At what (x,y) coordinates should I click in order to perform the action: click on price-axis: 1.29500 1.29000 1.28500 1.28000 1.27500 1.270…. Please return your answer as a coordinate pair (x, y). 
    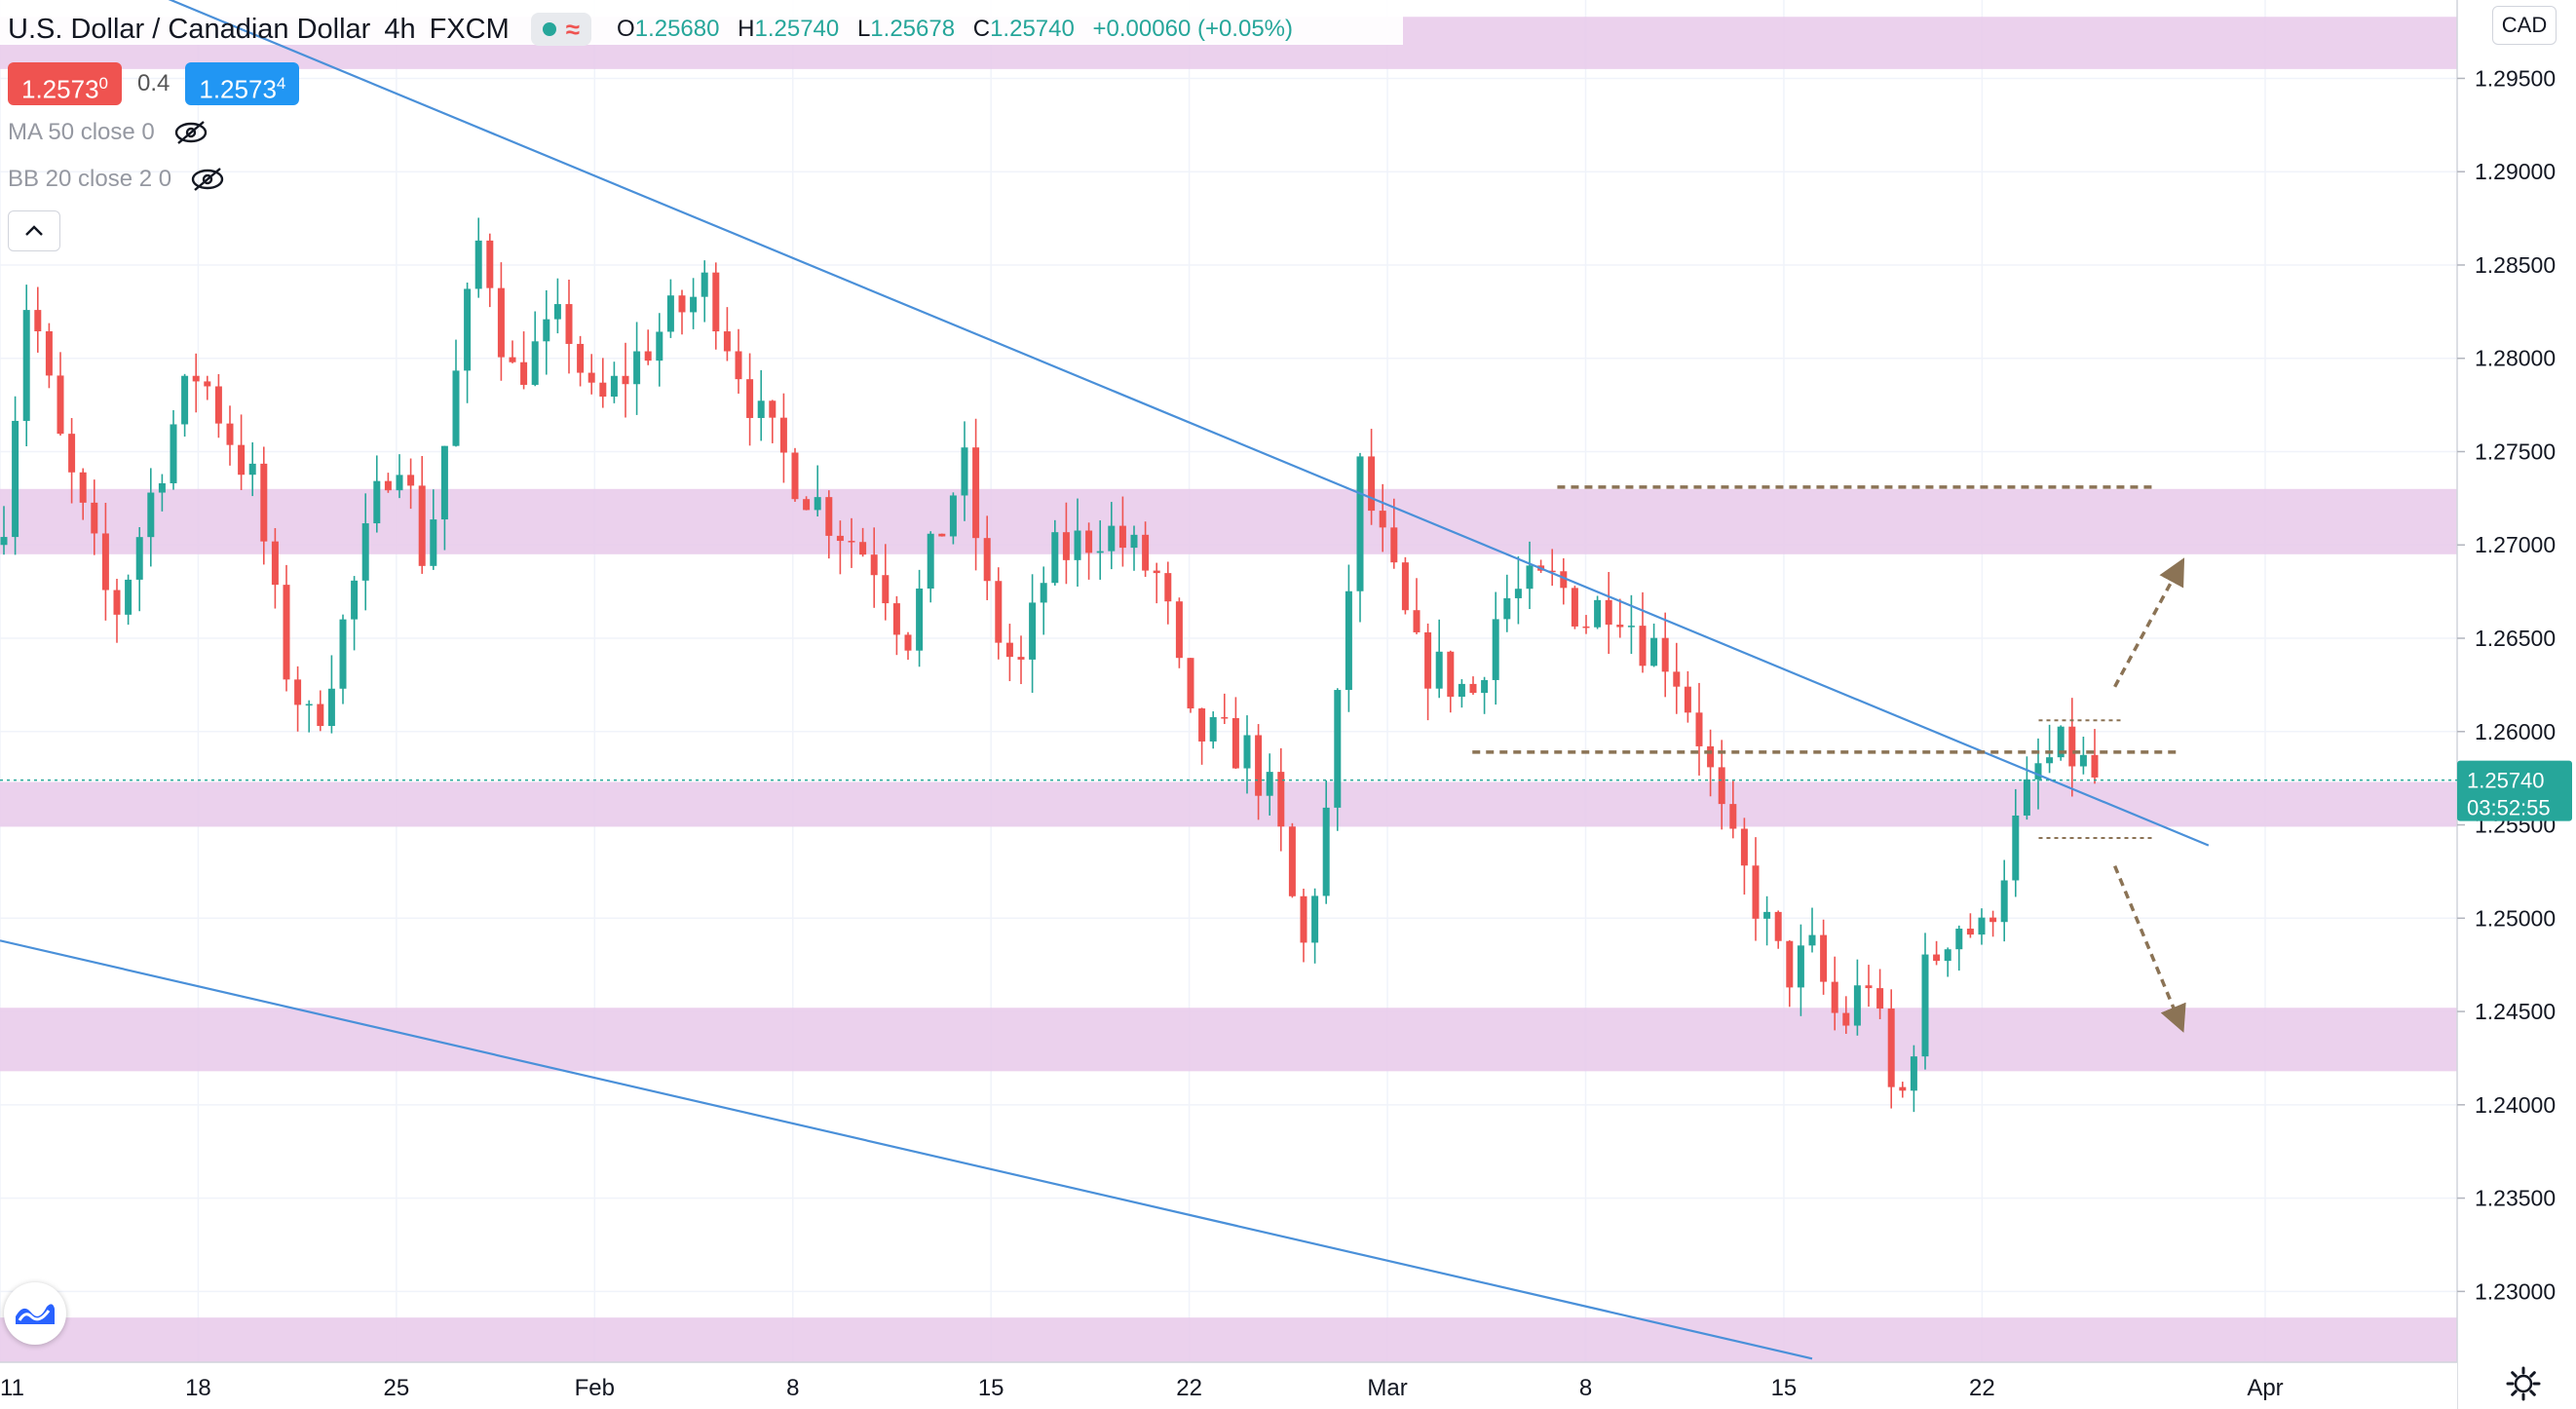
    Looking at the image, I should click on (2516, 704).